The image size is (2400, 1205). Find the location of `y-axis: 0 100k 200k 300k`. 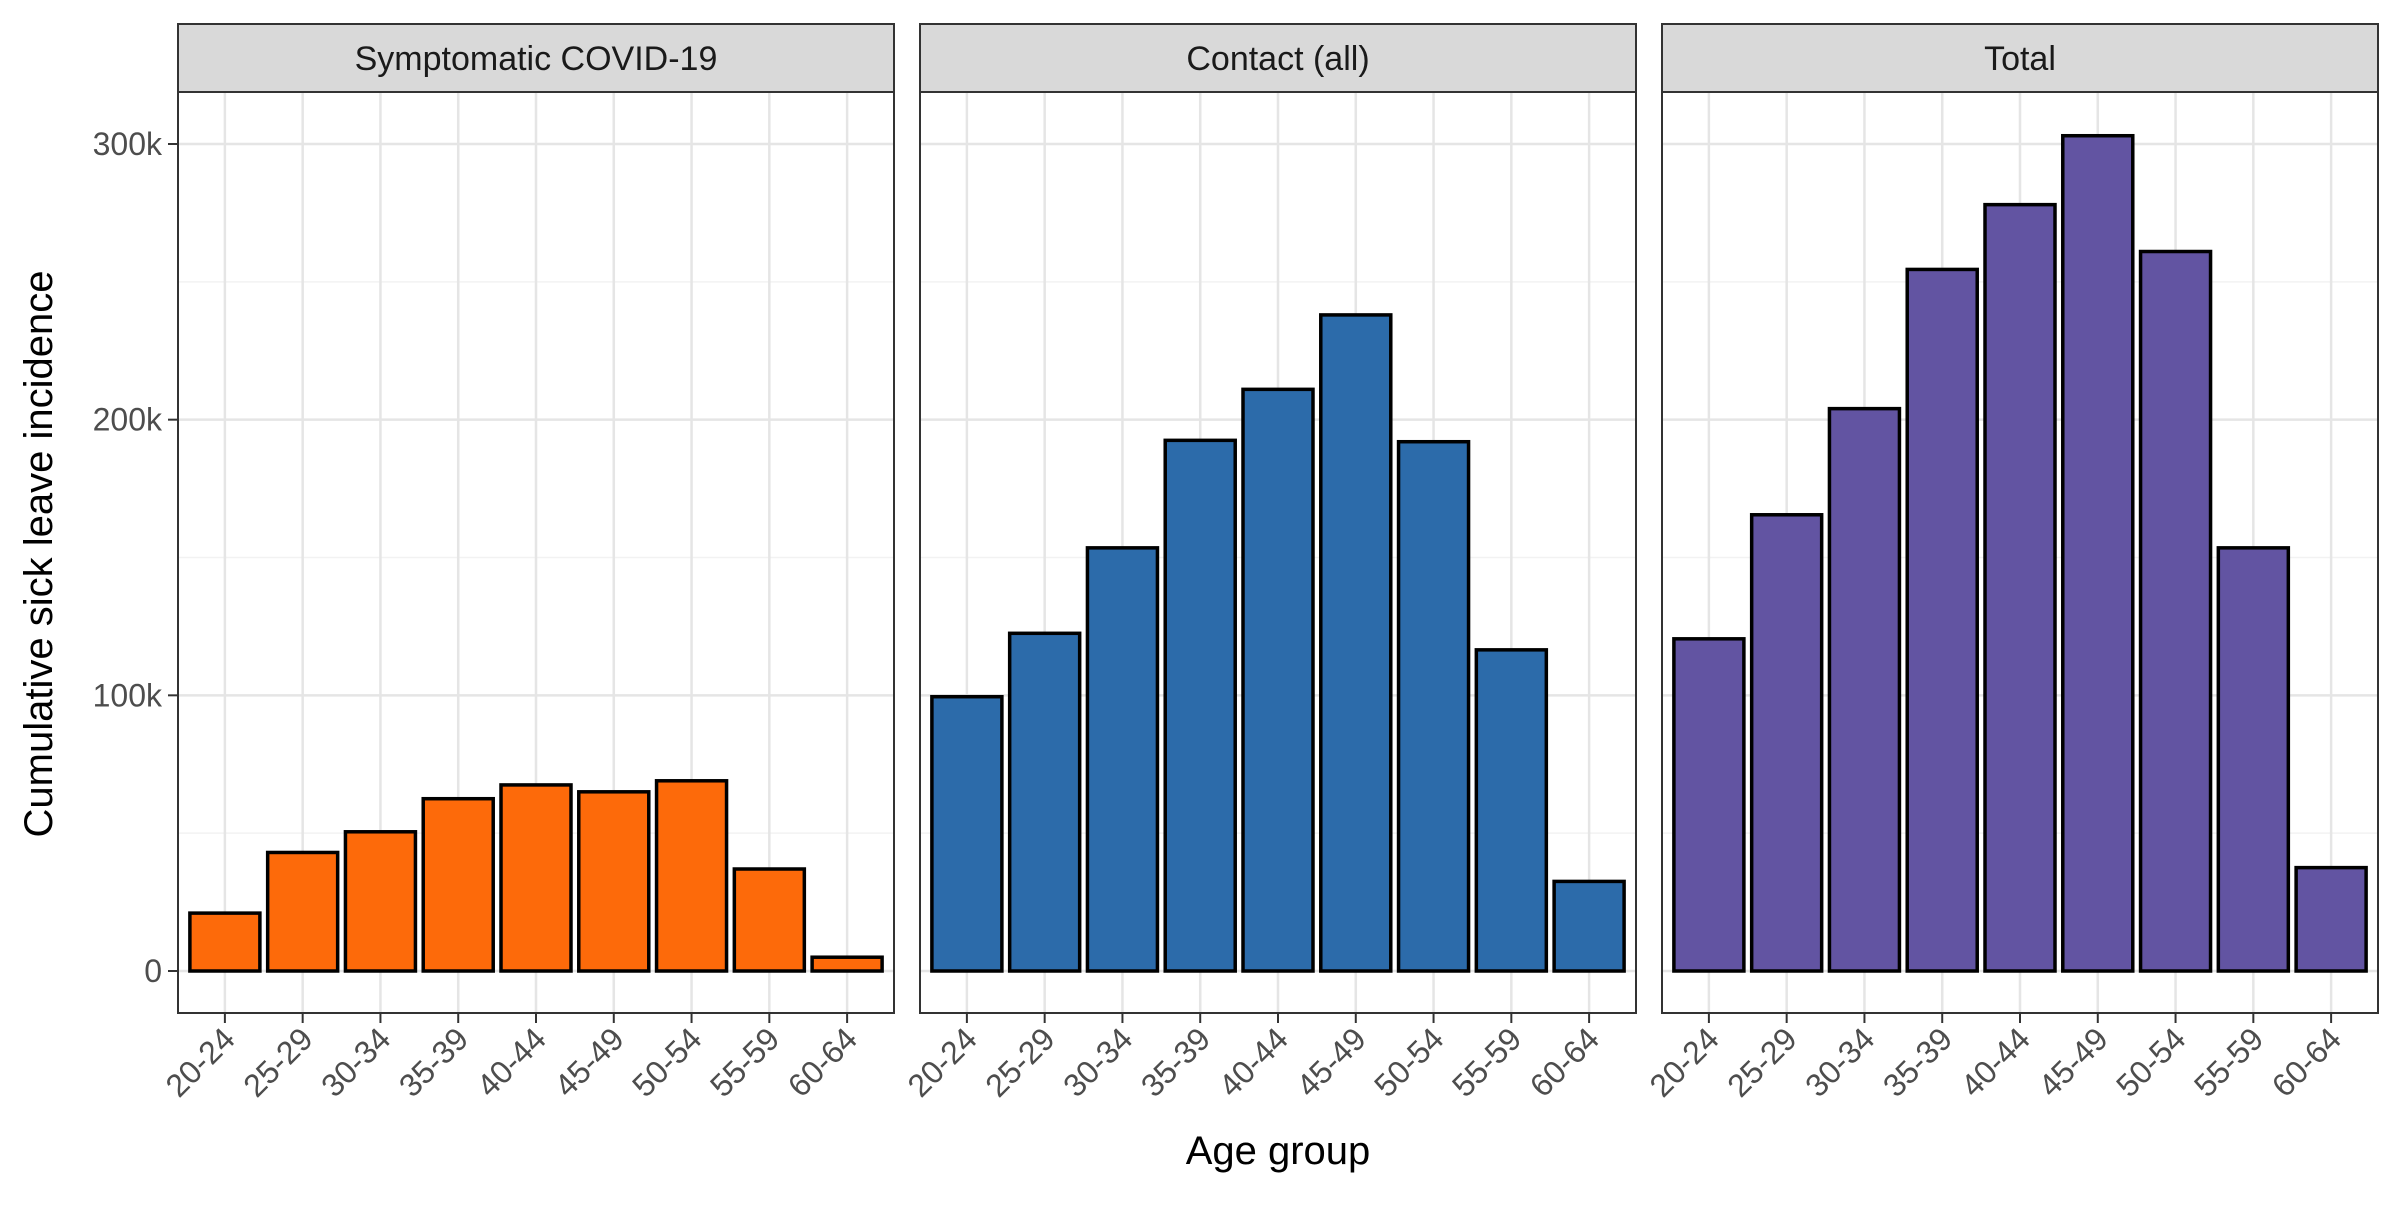

y-axis: 0 100k 200k 300k is located at coordinates (135, 557).